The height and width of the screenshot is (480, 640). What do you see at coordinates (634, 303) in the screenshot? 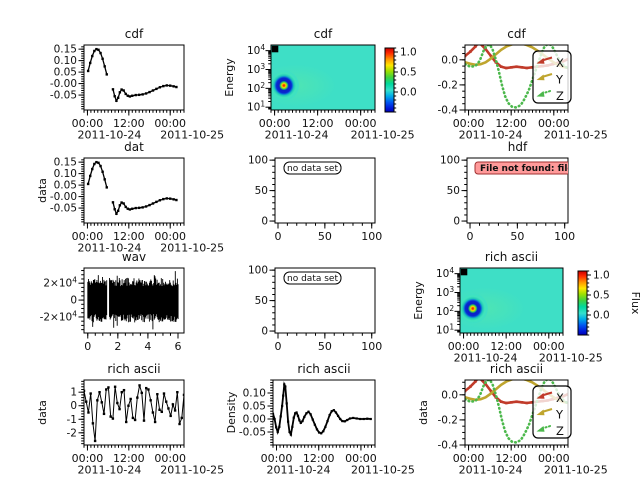
I see `colorbar-label: Flux` at bounding box center [634, 303].